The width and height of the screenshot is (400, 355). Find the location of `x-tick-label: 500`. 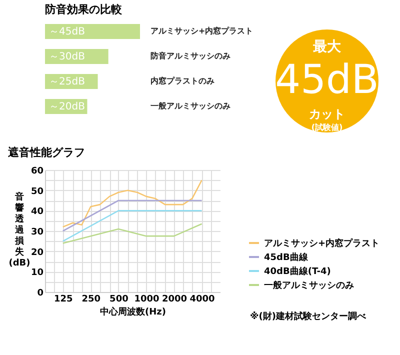

x-tick-label: 500 is located at coordinates (119, 299).